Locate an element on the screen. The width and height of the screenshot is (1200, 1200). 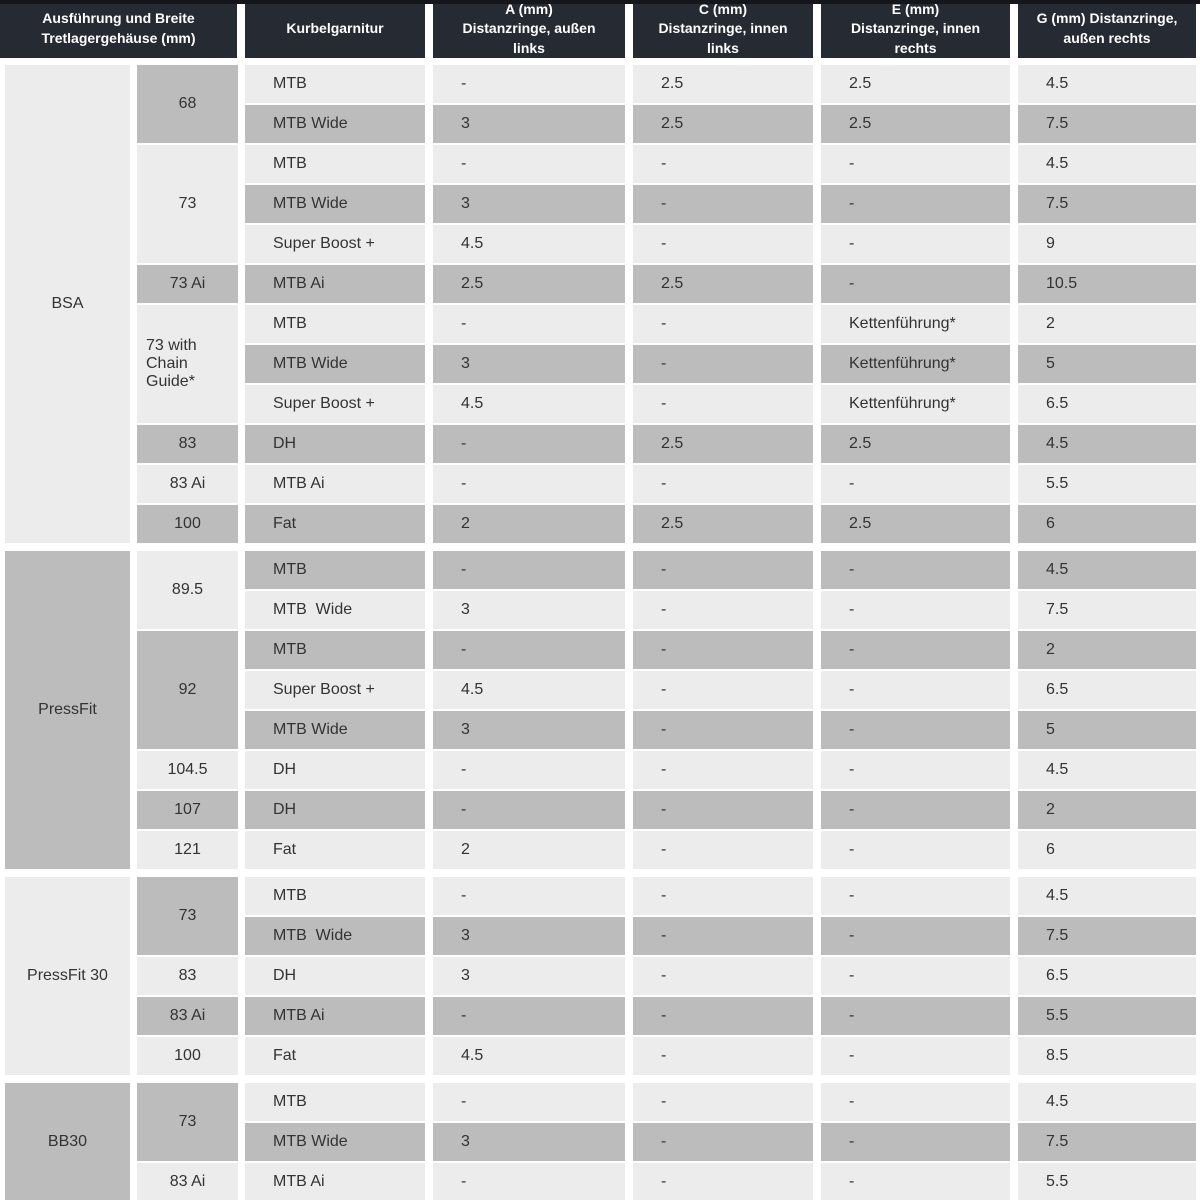
value-g-cell: 4.5 is located at coordinates (1107, 164).